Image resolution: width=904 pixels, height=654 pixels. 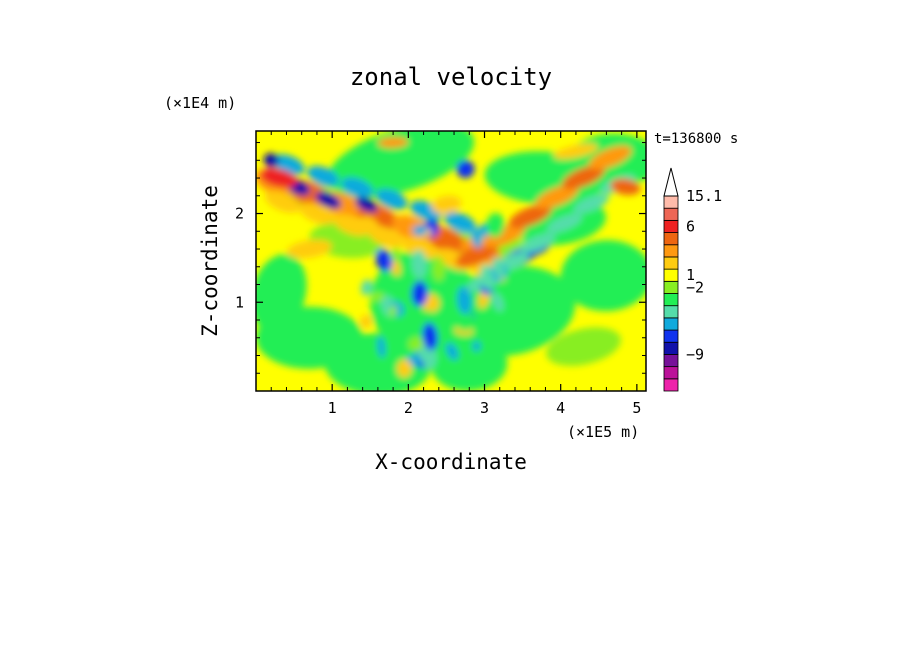 What do you see at coordinates (603, 432) in the screenshot?
I see `x-scale-note: (×1E5 m)` at bounding box center [603, 432].